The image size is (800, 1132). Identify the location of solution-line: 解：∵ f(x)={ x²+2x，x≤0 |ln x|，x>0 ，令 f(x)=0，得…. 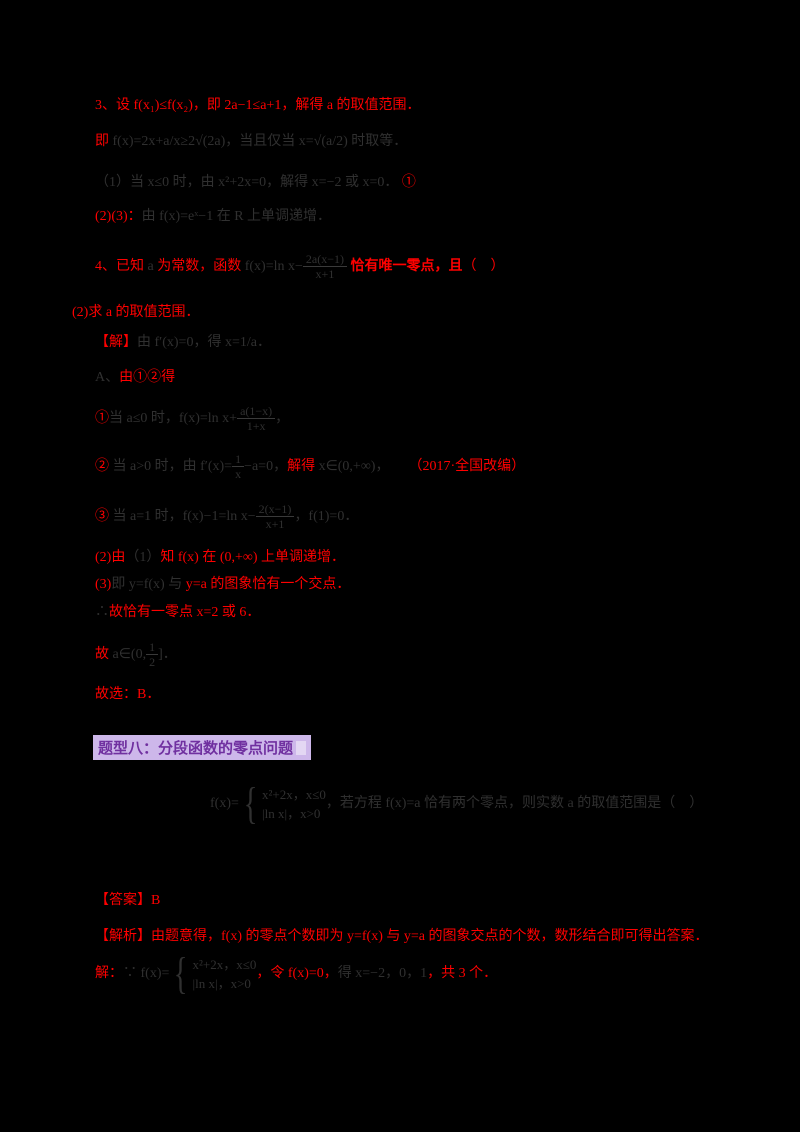
(296, 974).